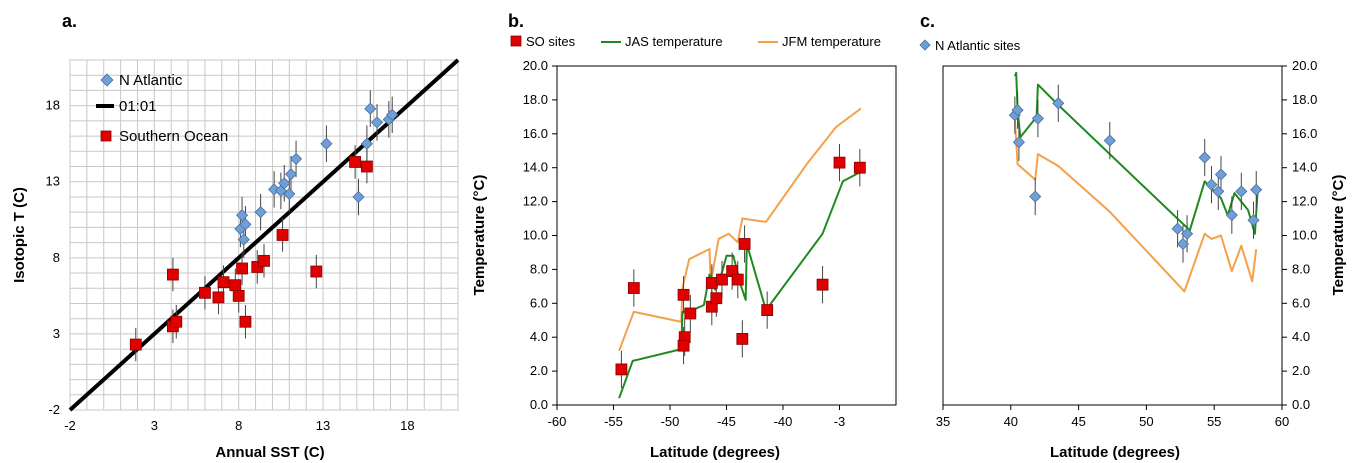  I want to click on panel-c-y-tick-label: 14.0, so click(1304, 167).